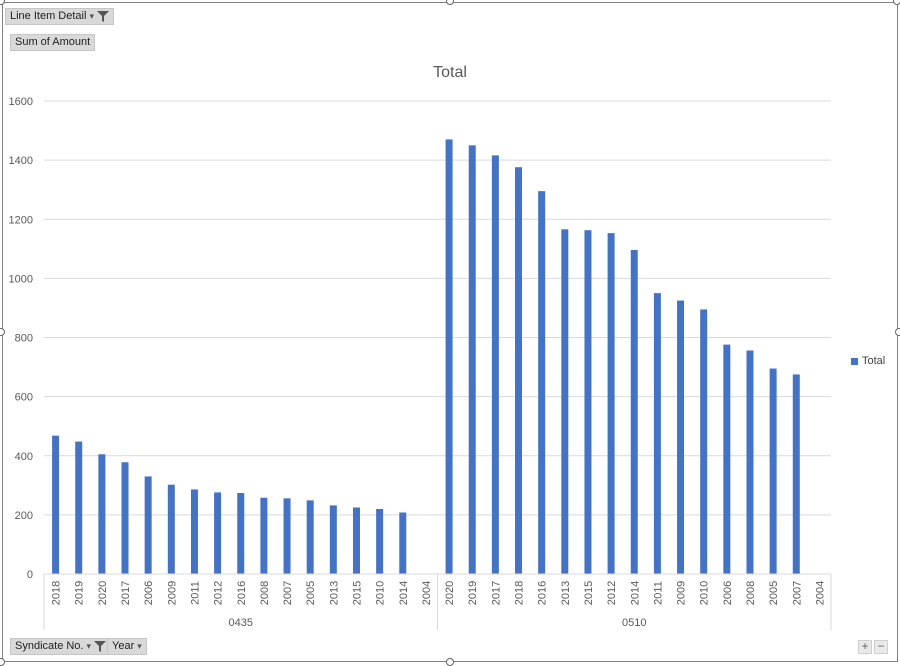 The width and height of the screenshot is (900, 666). Describe the element at coordinates (30, 575) in the screenshot. I see `y-tick-label: 0` at that location.